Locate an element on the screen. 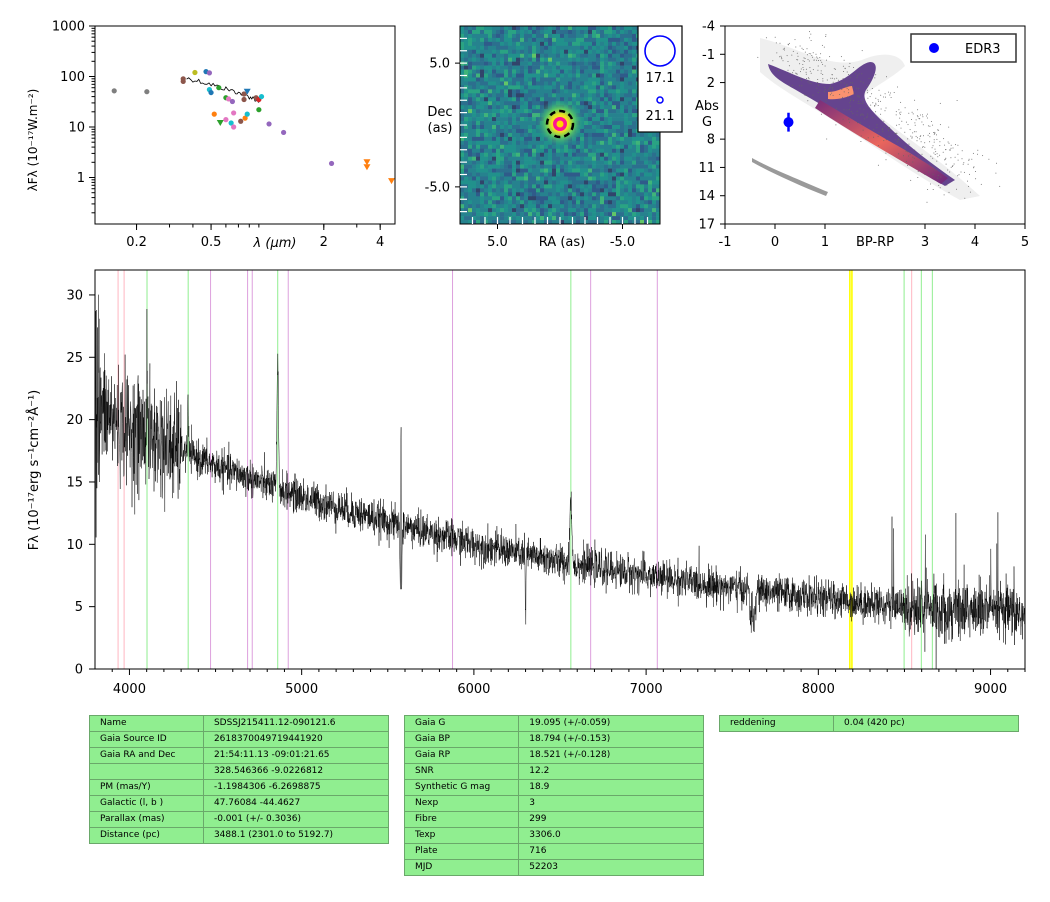 This screenshot has width=1050, height=902. cmd-density-white-dwarfs is located at coordinates (790, 177).